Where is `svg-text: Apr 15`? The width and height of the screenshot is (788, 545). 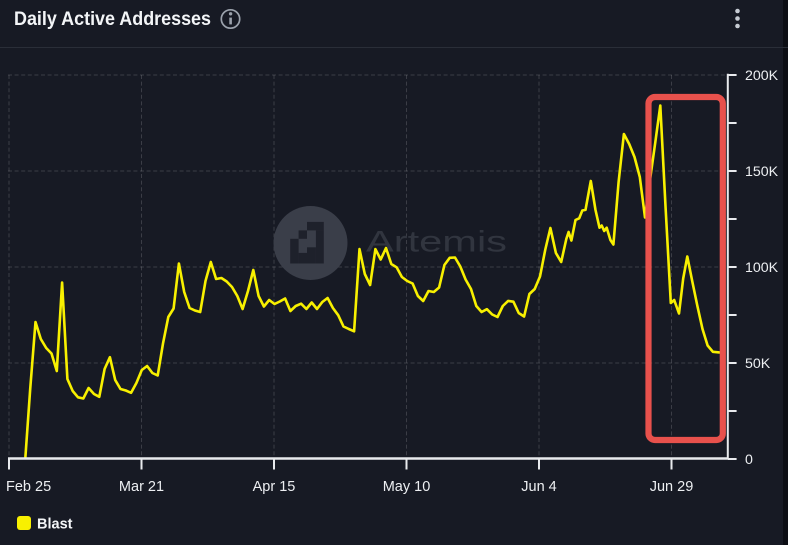 svg-text: Apr 15 is located at coordinates (274, 487).